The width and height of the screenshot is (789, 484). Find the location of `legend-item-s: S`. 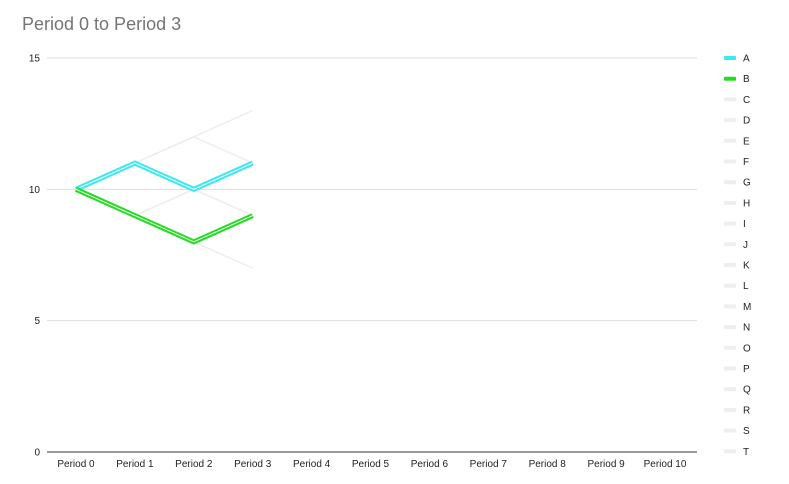

legend-item-s: S is located at coordinates (737, 431).